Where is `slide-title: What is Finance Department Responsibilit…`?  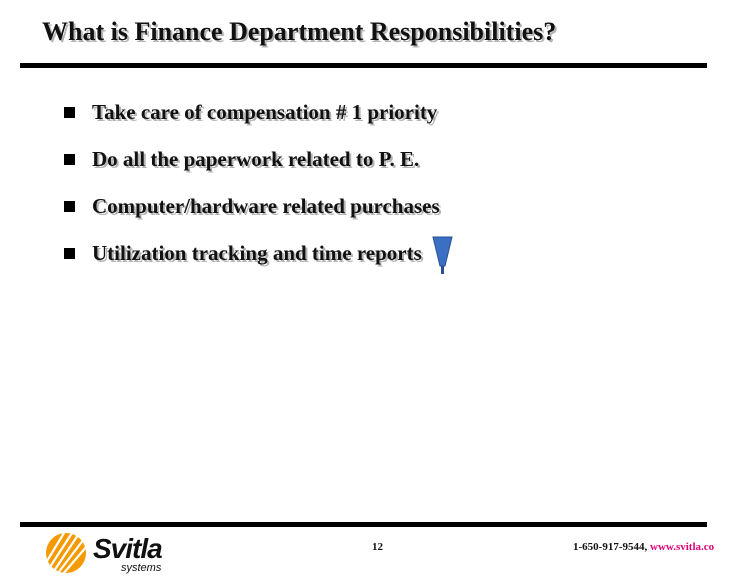
slide-title: What is Finance Department Responsibilit… is located at coordinates (299, 31).